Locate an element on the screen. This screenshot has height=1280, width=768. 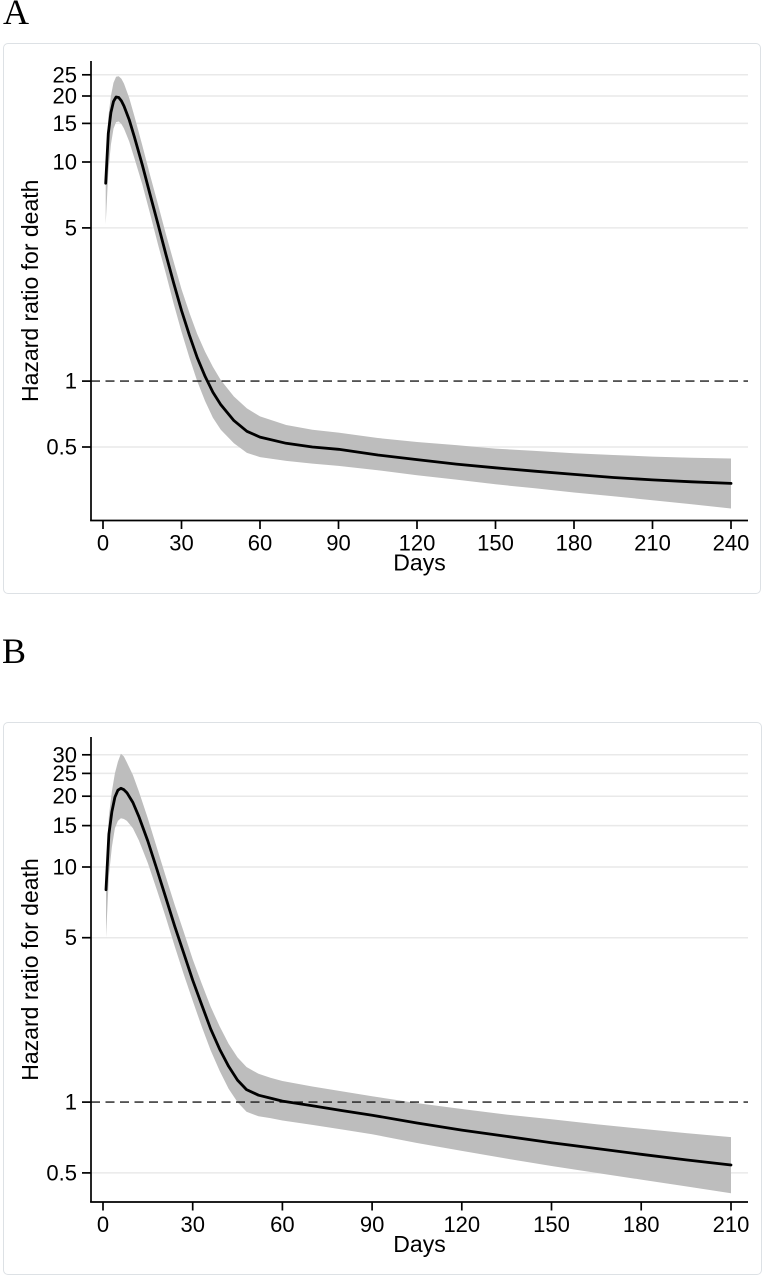
y-tick-label: 30 is located at coordinates (65, 754).